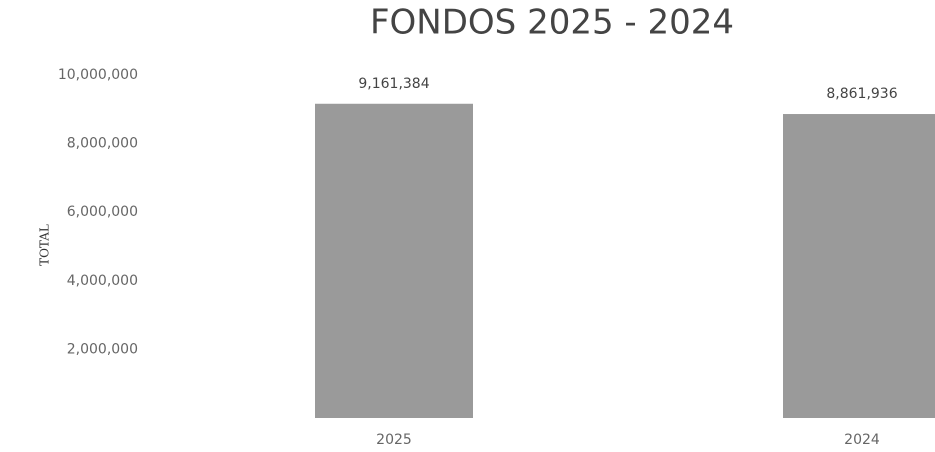 This screenshot has width=935, height=452. I want to click on y-tick-label: 10,000,000, so click(98, 75).